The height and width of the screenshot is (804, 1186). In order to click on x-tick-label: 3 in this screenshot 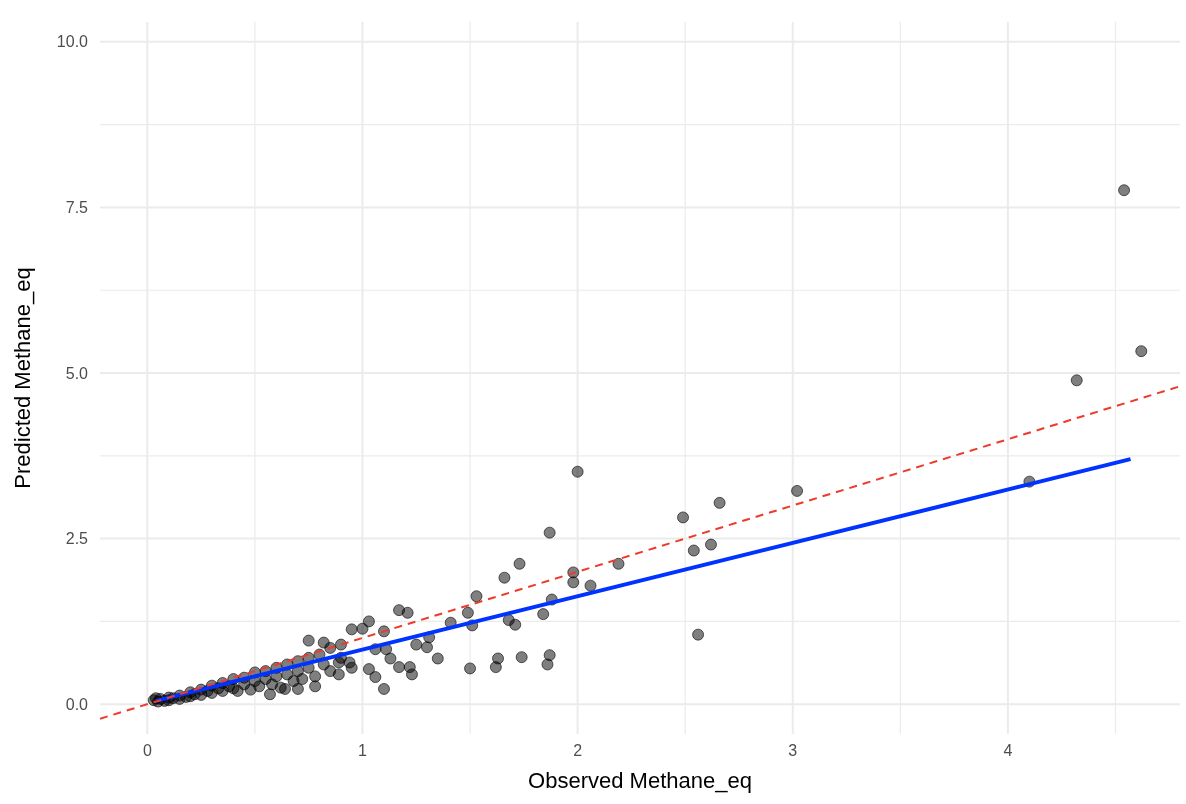, I will do `click(793, 750)`.